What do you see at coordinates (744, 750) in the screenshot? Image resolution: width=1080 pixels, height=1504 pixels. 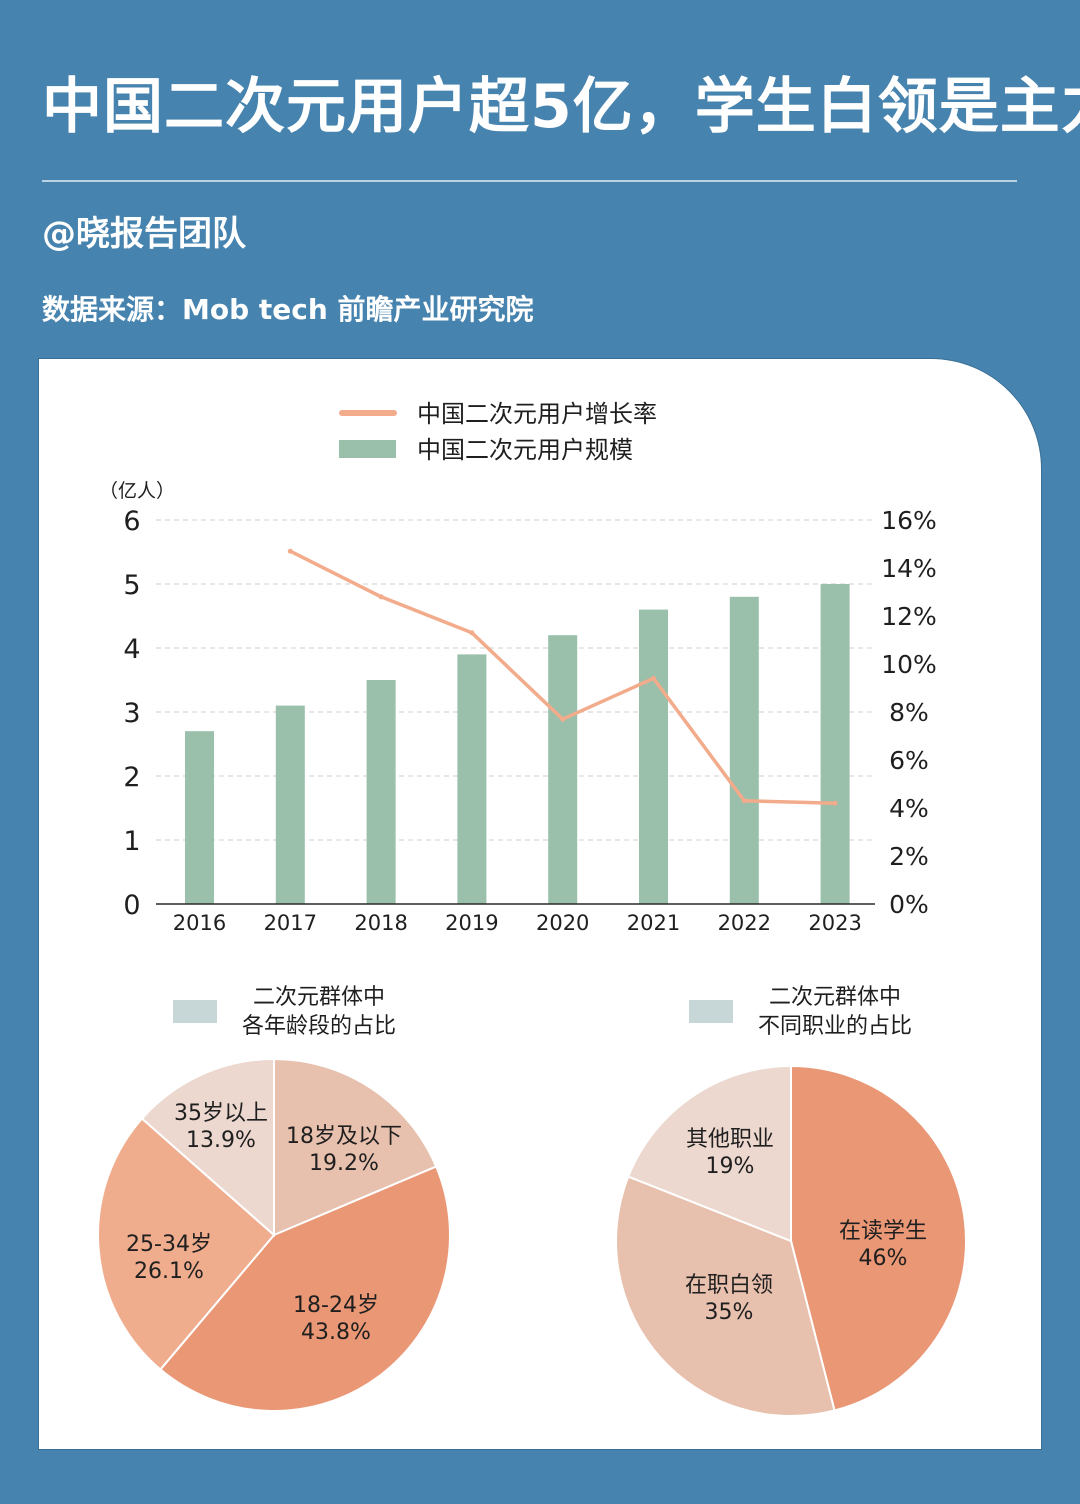 I see `bar-2022` at bounding box center [744, 750].